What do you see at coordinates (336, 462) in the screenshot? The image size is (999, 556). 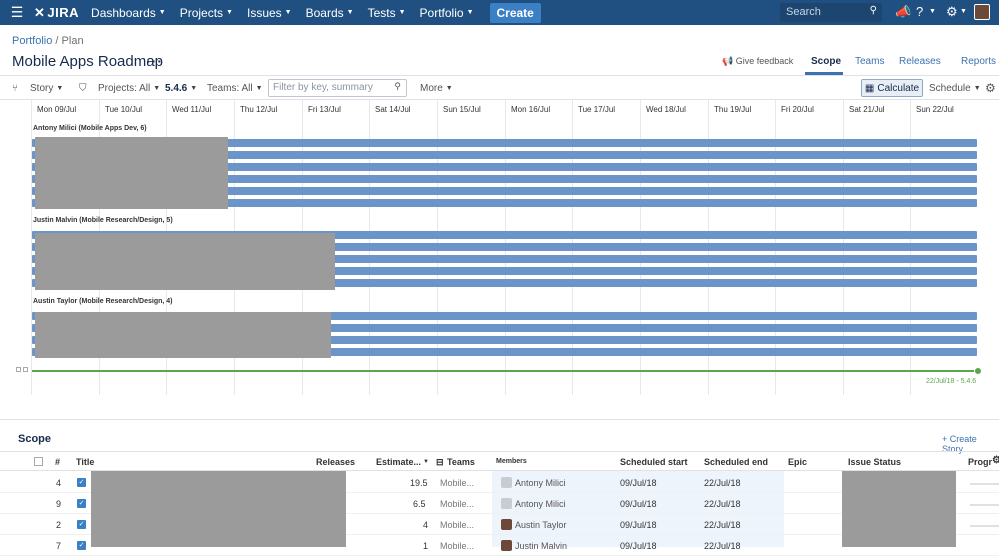 I see `column-header-releases: Releases` at bounding box center [336, 462].